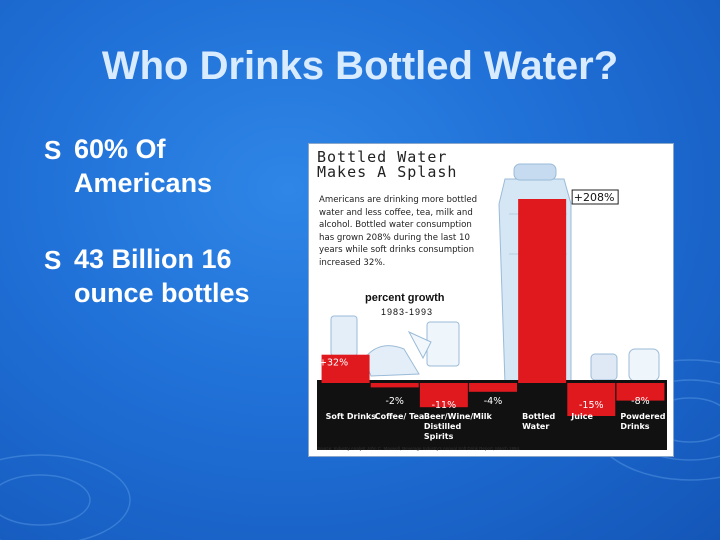 Image resolution: width=720 pixels, height=540 pixels. What do you see at coordinates (444, 405) in the screenshot?
I see `value-label: -11%` at bounding box center [444, 405].